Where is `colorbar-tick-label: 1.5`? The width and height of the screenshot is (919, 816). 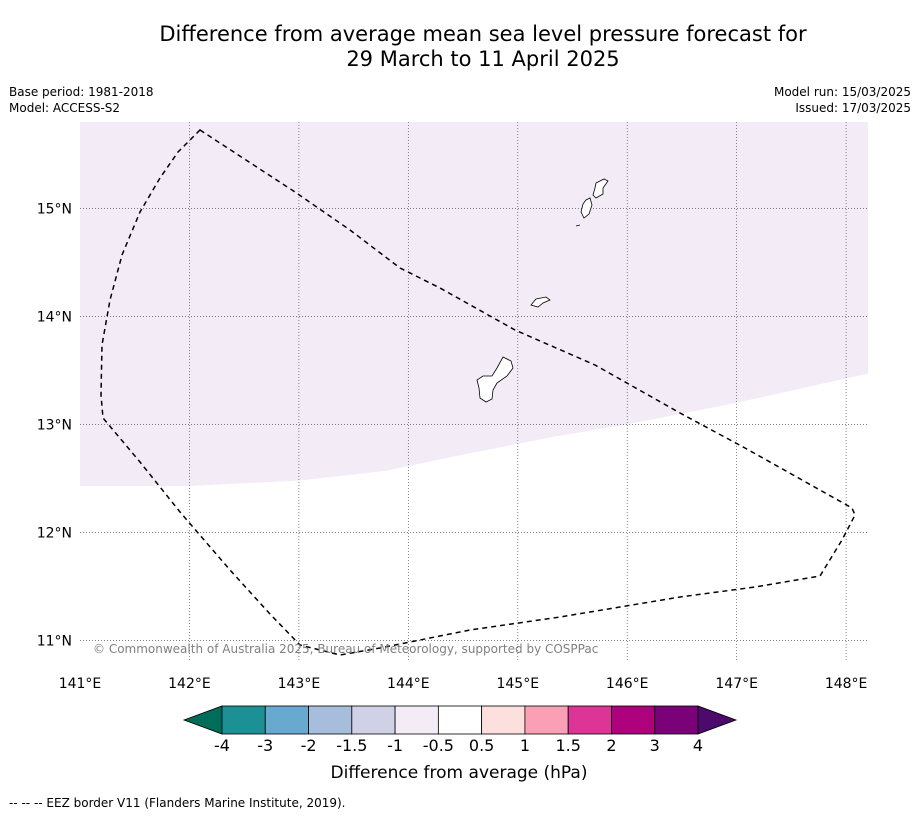 colorbar-tick-label: 1.5 is located at coordinates (567, 745).